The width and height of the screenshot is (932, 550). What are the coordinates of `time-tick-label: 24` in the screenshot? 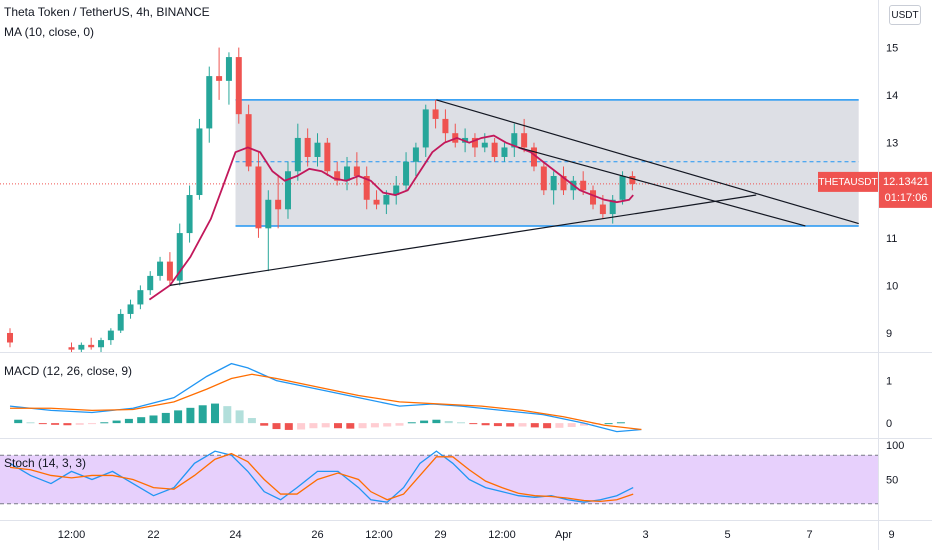 It's located at (235, 535).